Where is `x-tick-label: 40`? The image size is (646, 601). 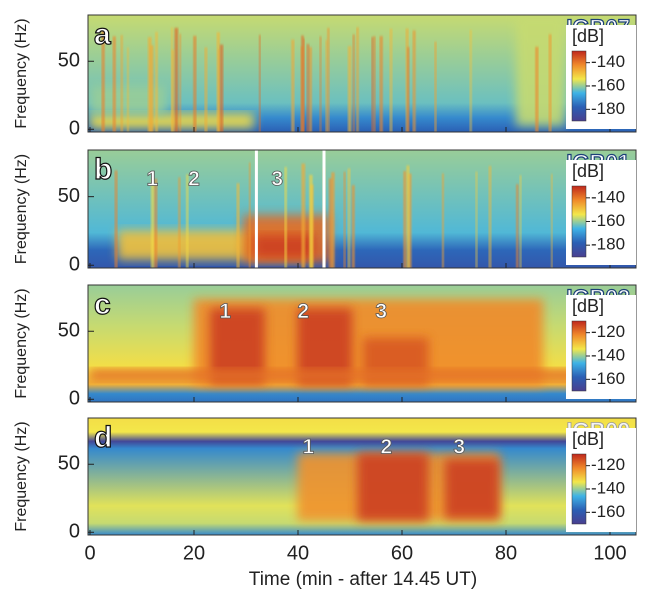 x-tick-label: 40 is located at coordinates (298, 553).